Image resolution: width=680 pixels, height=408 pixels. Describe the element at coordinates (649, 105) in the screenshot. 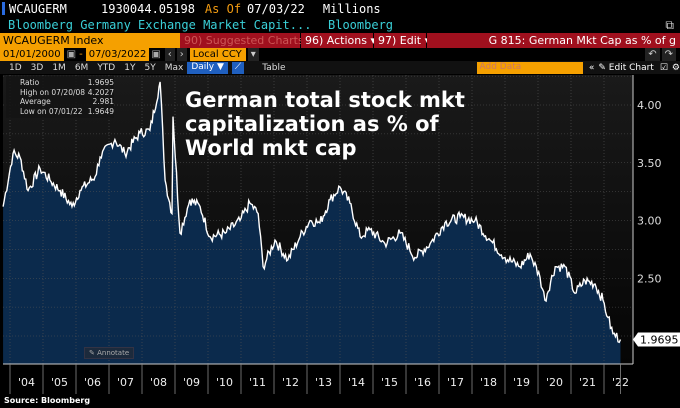

I see `y-tick-label: 4.00` at that location.